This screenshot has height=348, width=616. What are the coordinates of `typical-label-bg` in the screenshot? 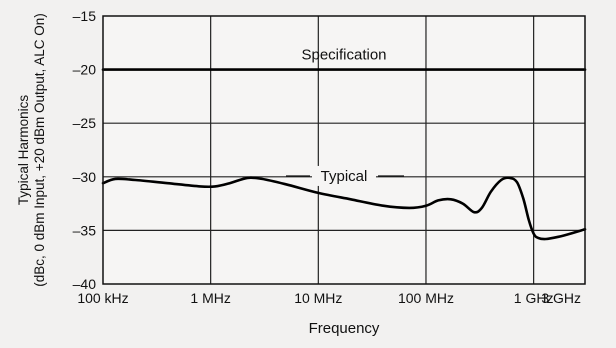 It's located at (344, 175).